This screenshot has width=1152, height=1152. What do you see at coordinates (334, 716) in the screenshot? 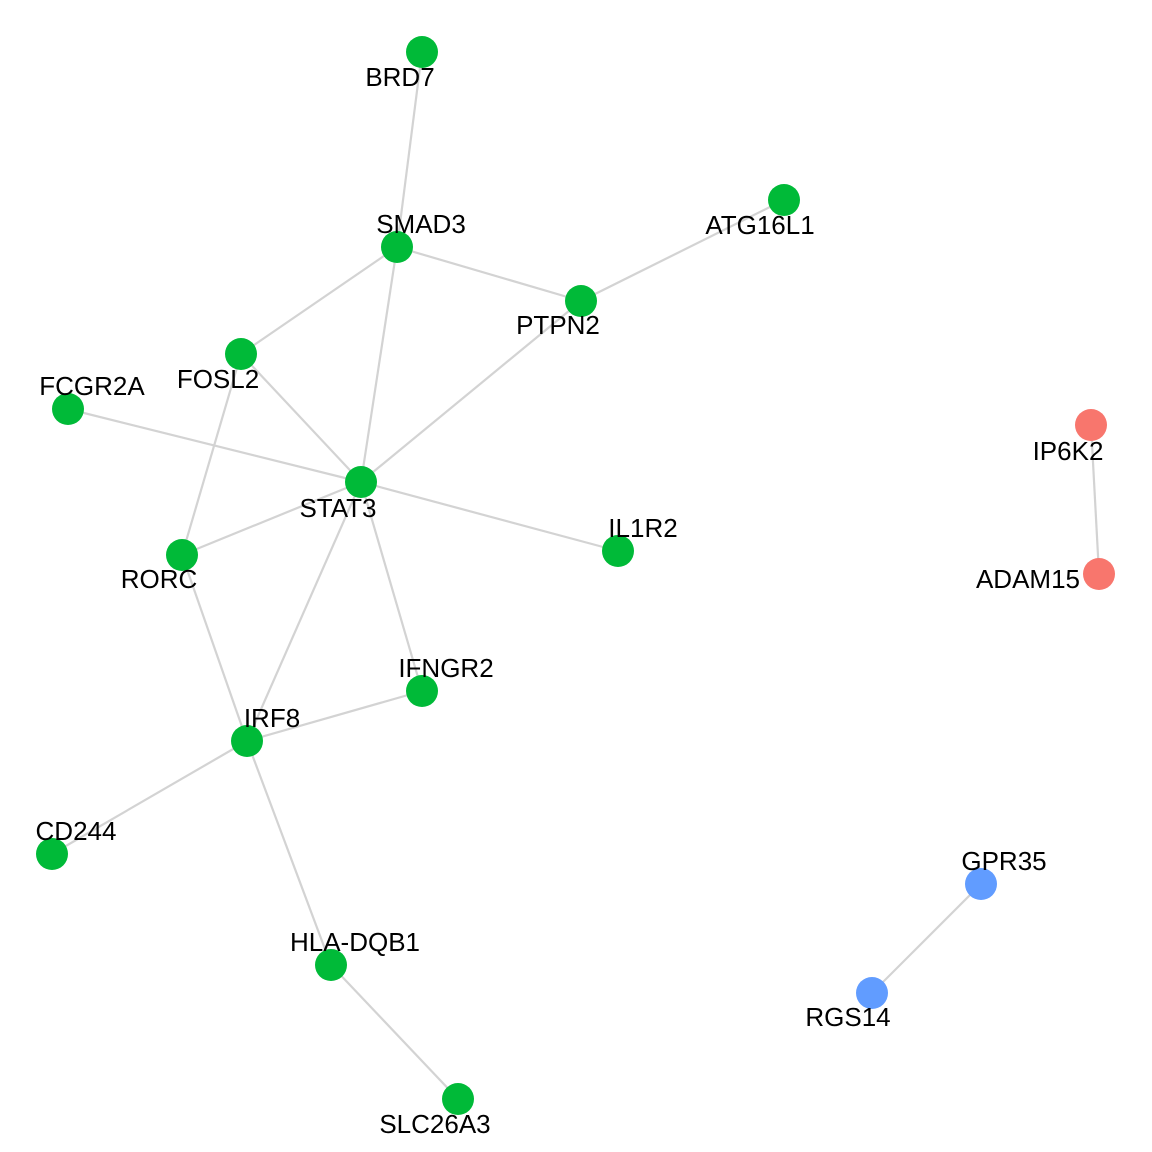
I see `edge-irf8-ifngr2` at bounding box center [334, 716].